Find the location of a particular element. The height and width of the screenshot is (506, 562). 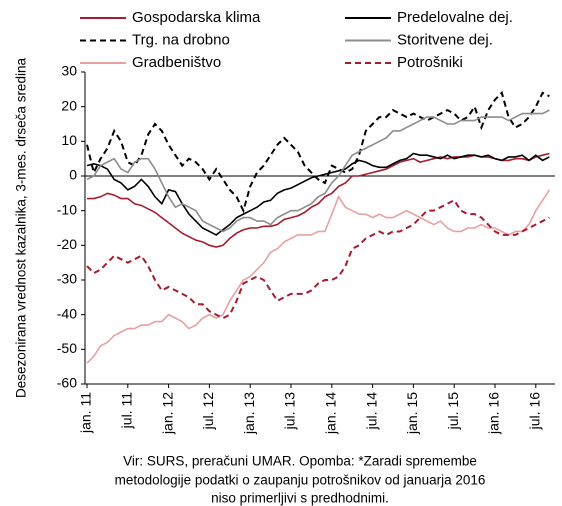

x-tick-label: jul. 12 is located at coordinates (208, 411).